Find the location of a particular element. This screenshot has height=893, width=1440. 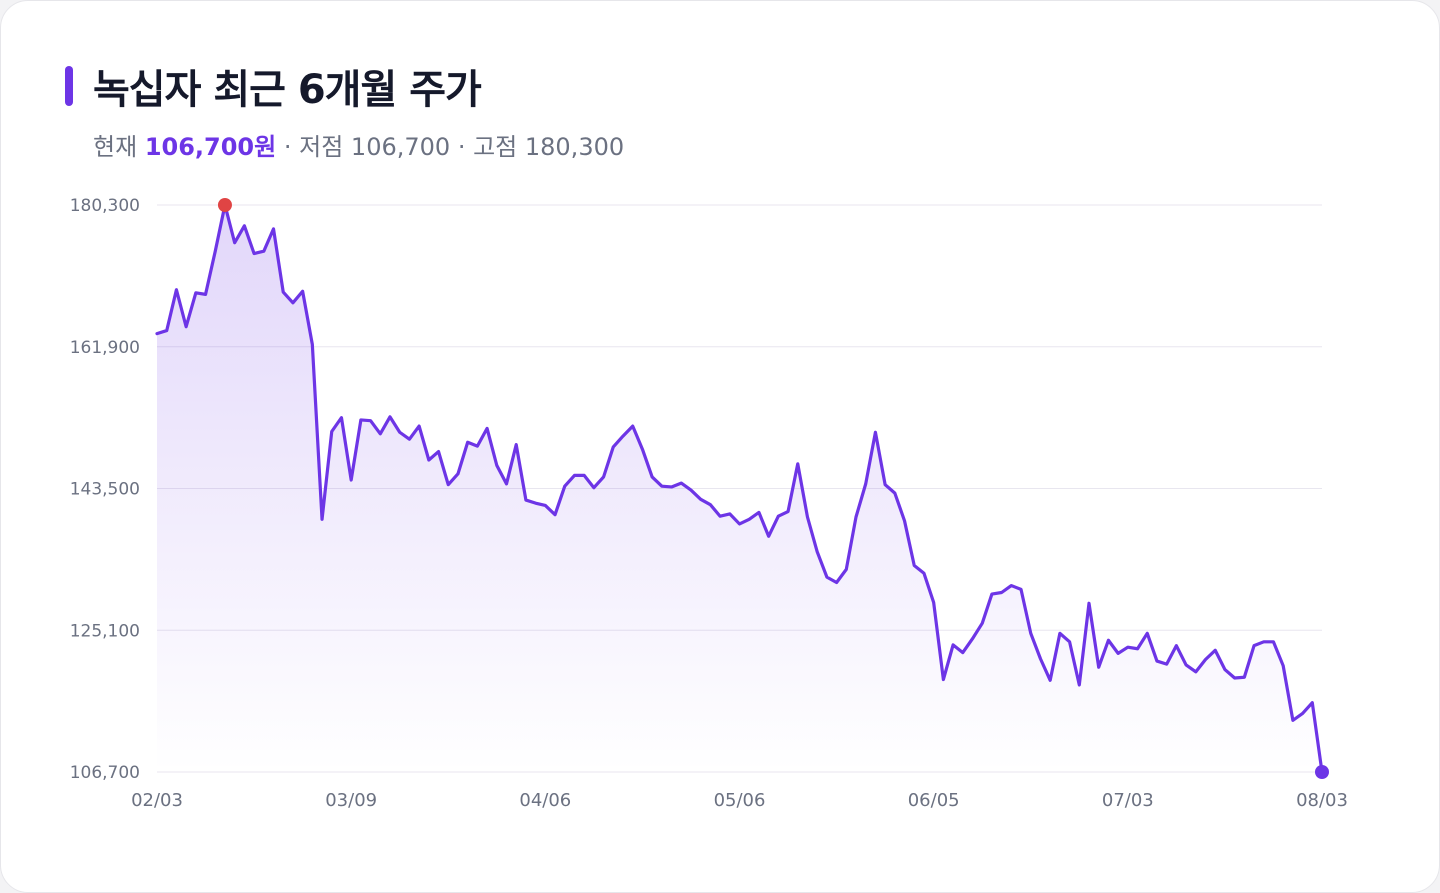

low-label: · 저점 is located at coordinates (313, 147).